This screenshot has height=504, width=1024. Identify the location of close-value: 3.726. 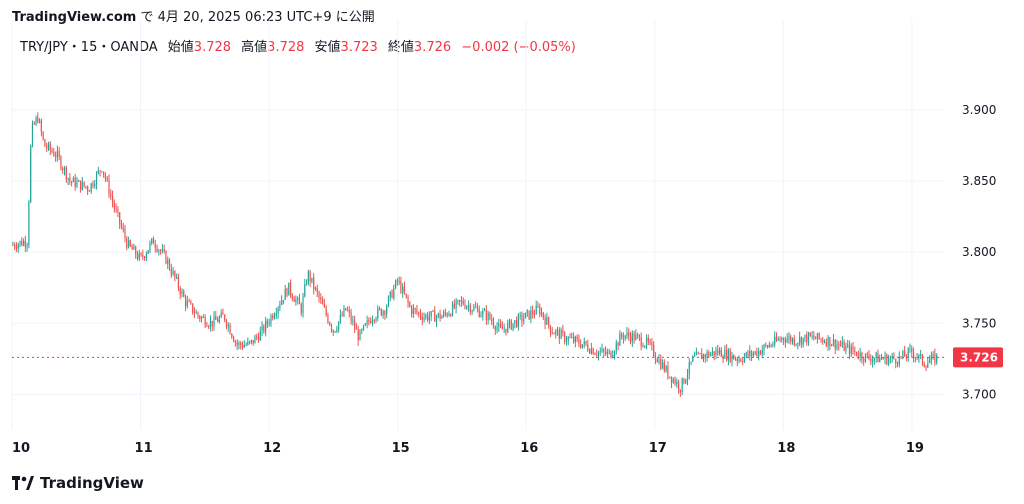
(432, 47).